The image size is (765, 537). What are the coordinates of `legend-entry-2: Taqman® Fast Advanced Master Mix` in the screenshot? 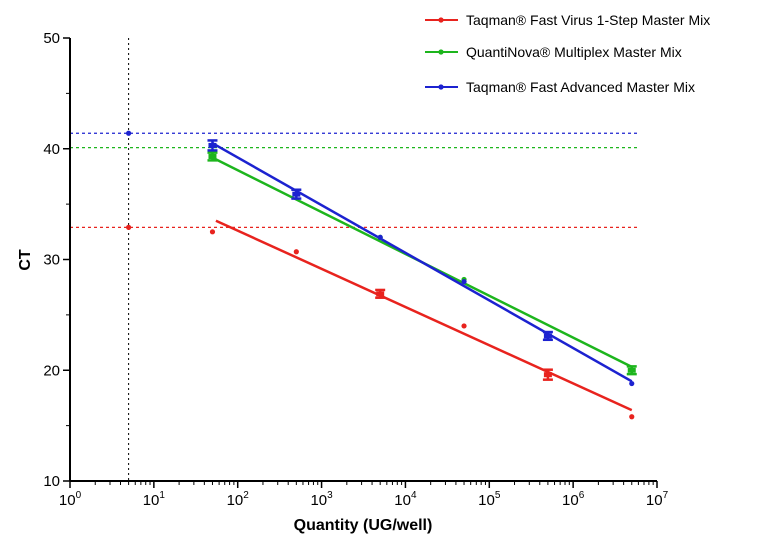 It's located at (560, 87).